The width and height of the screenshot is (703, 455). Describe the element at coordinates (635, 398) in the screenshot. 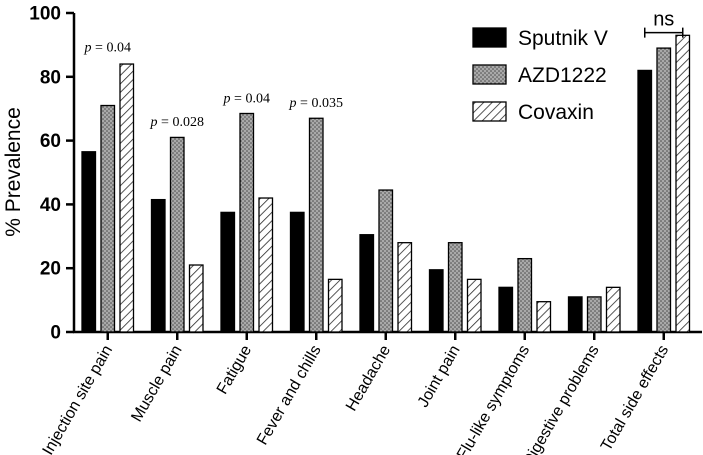

I see `x-tick-label: Total side effects` at that location.